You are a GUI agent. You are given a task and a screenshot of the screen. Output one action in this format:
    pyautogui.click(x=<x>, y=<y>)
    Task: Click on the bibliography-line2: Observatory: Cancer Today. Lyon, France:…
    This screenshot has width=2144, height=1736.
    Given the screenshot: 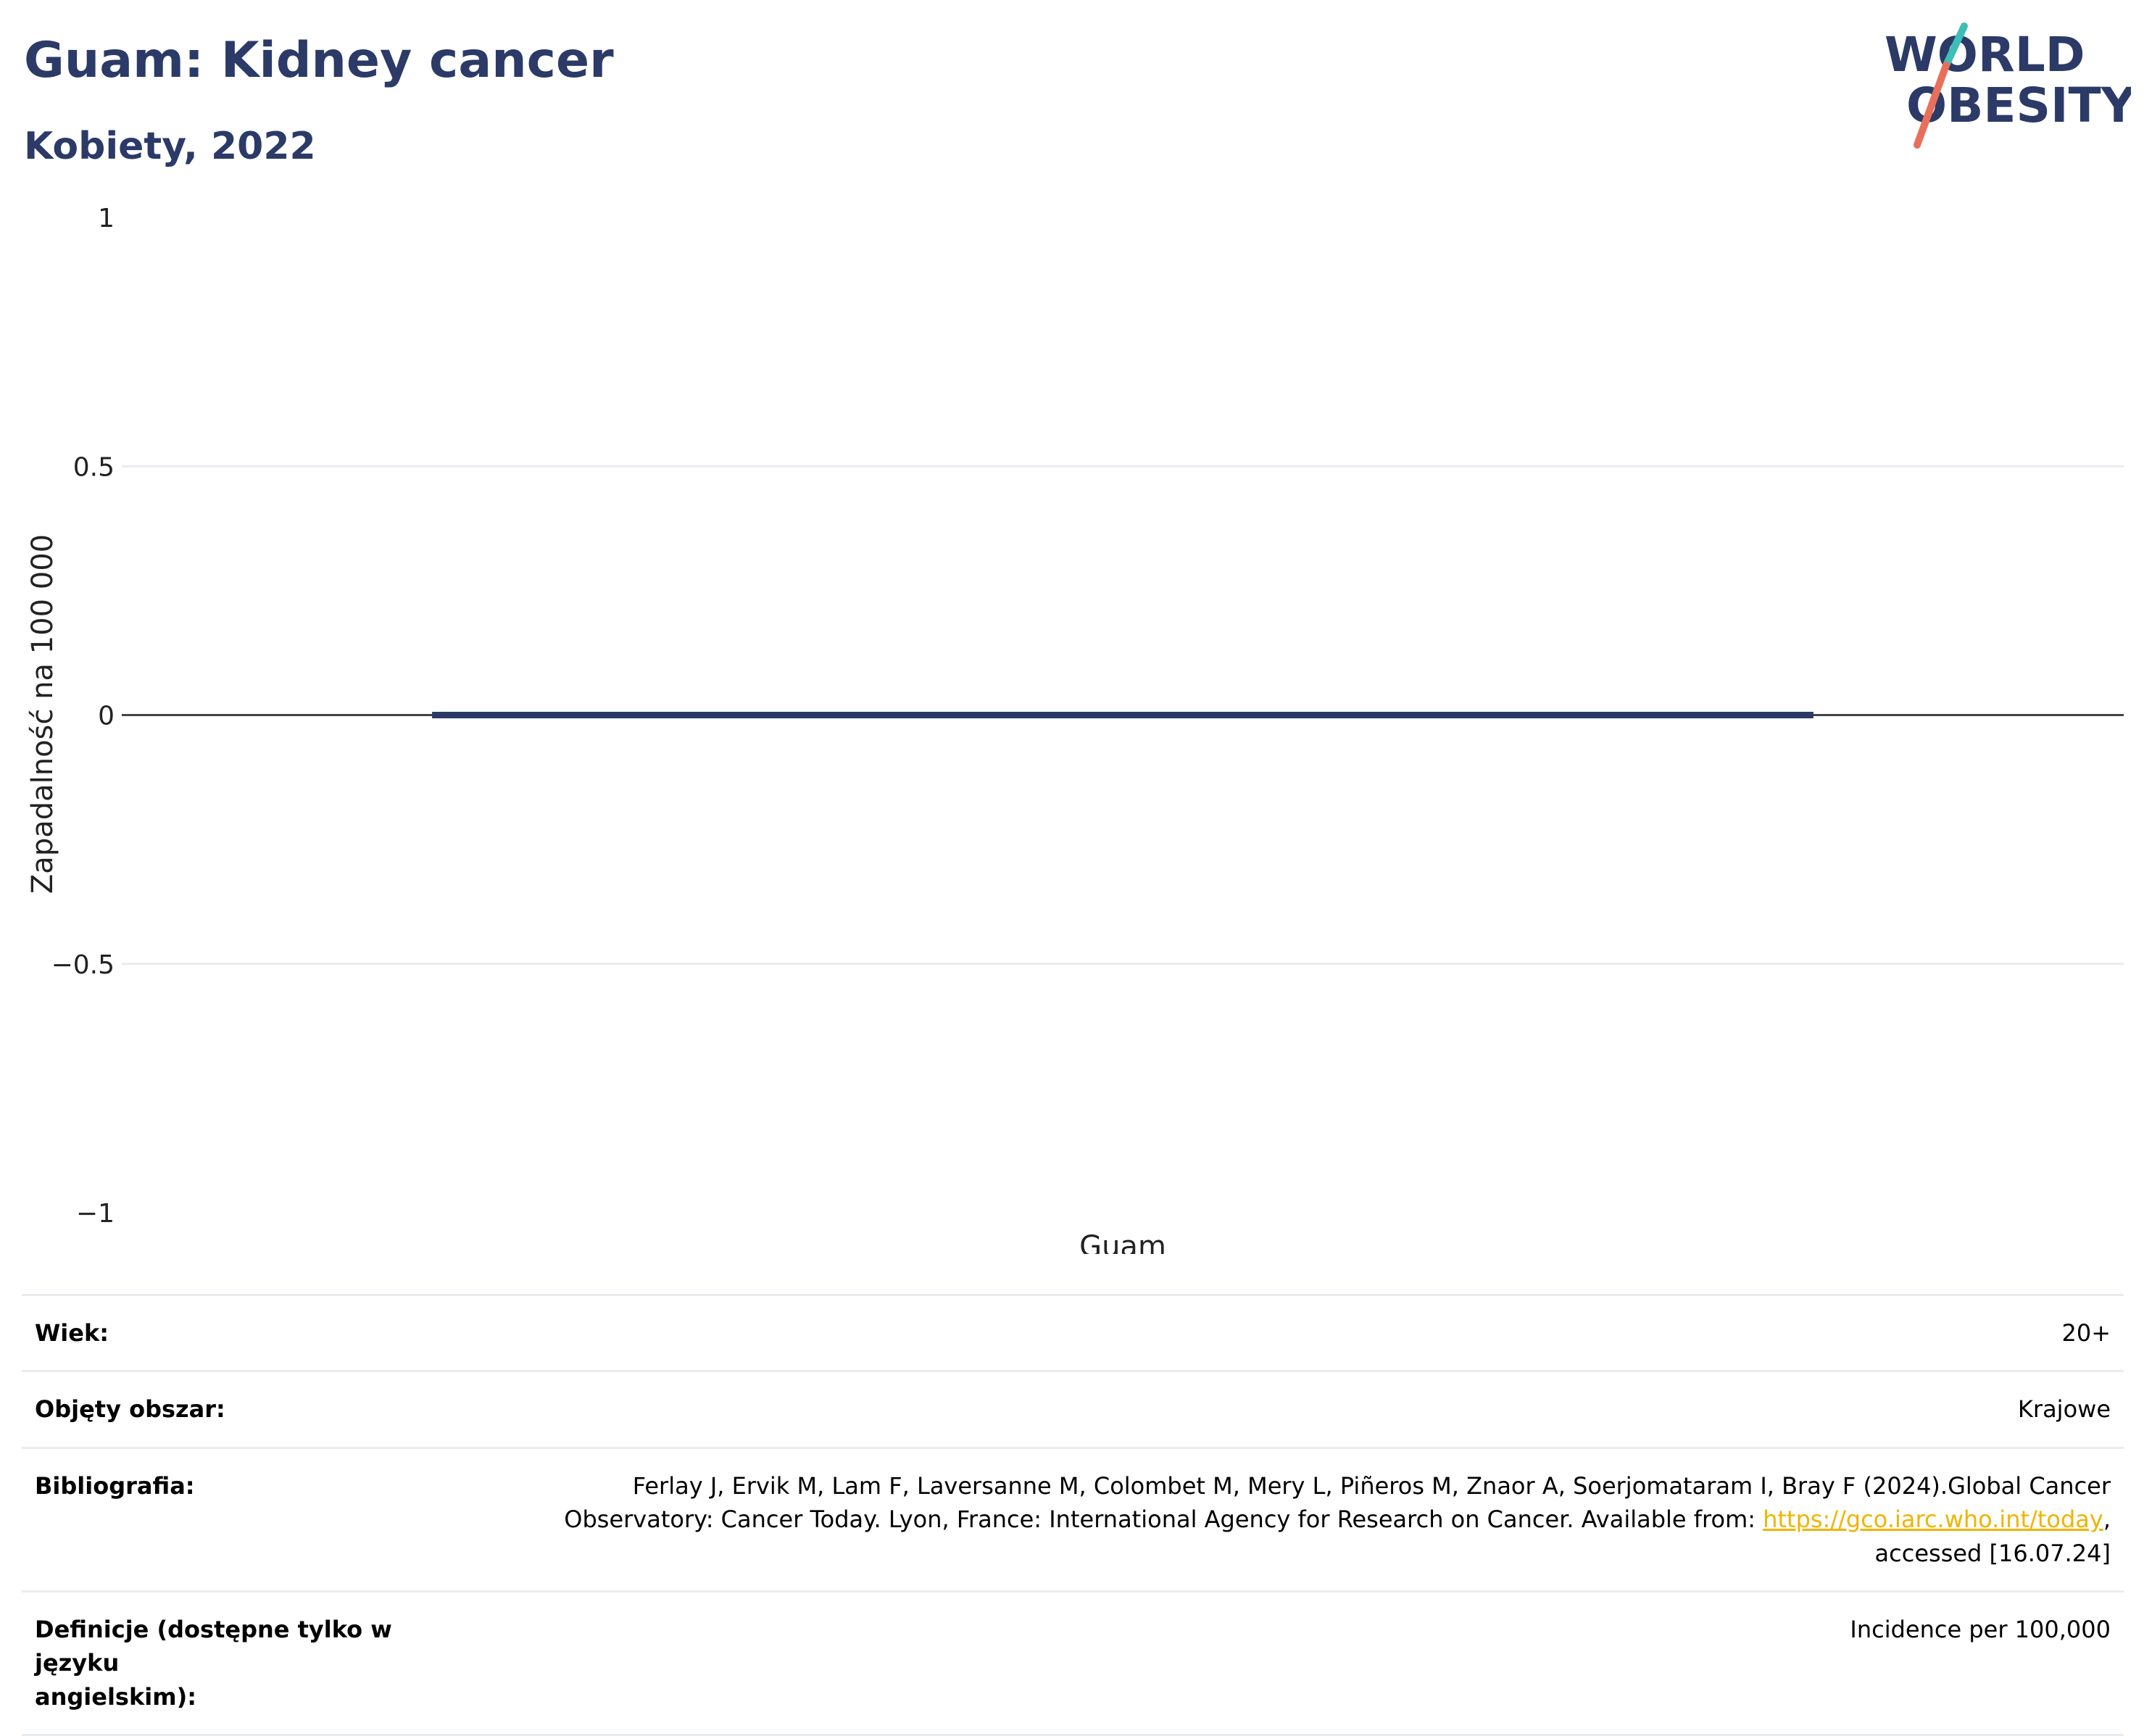 What is the action you would take?
    pyautogui.click(x=1163, y=1519)
    